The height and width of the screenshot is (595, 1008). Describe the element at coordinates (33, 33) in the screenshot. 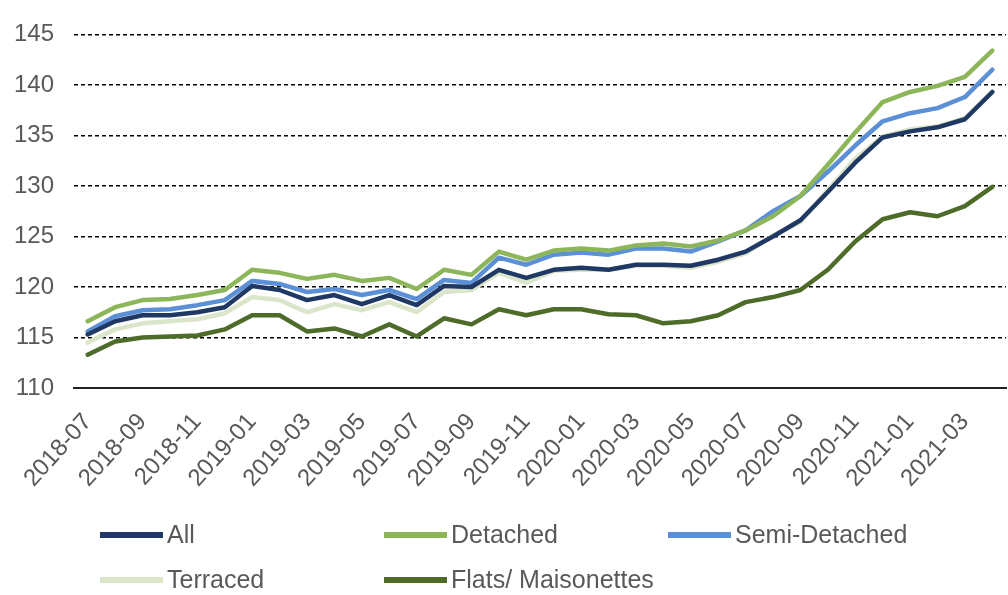

I see `y-tick-label: 145` at that location.